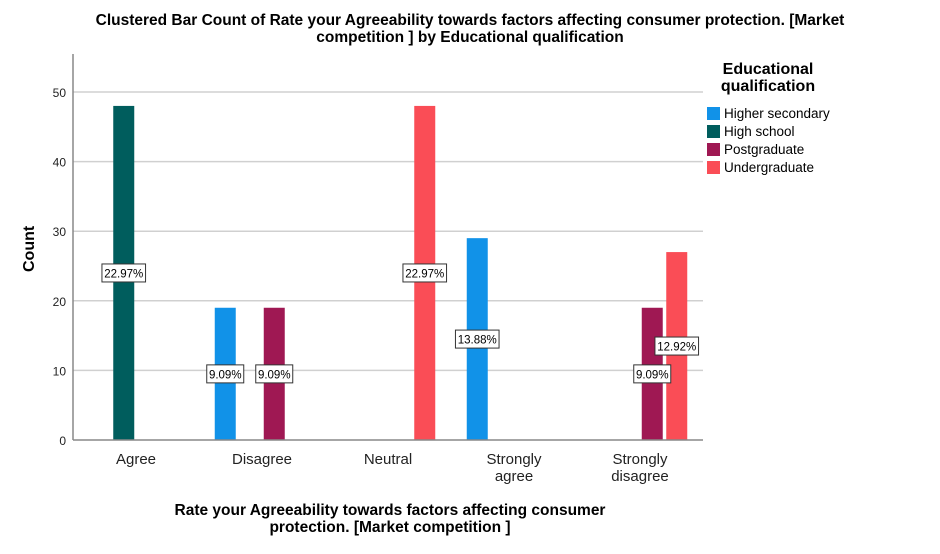 This screenshot has height=554, width=940. I want to click on legend-swatch-postgraduate, so click(713, 149).